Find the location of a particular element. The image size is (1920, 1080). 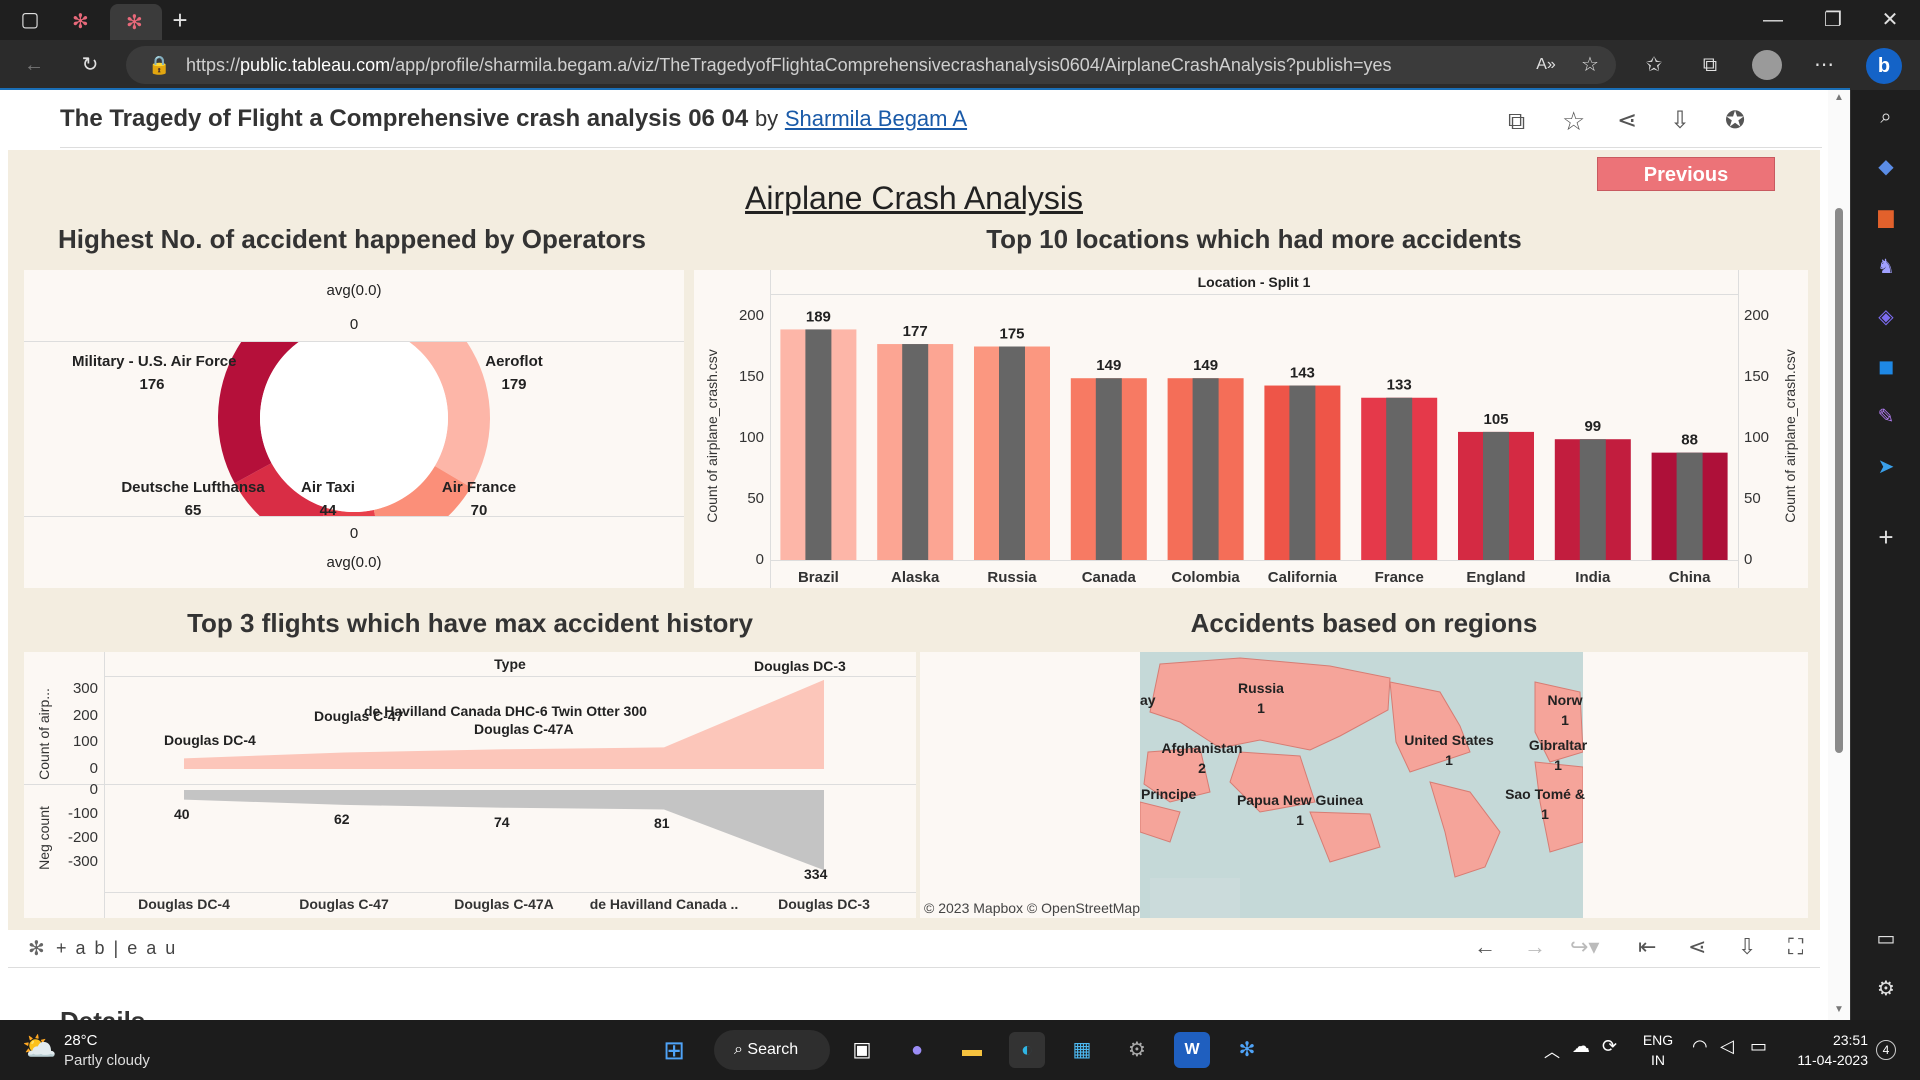

tools-icon: ▆ is located at coordinates (1886, 217).